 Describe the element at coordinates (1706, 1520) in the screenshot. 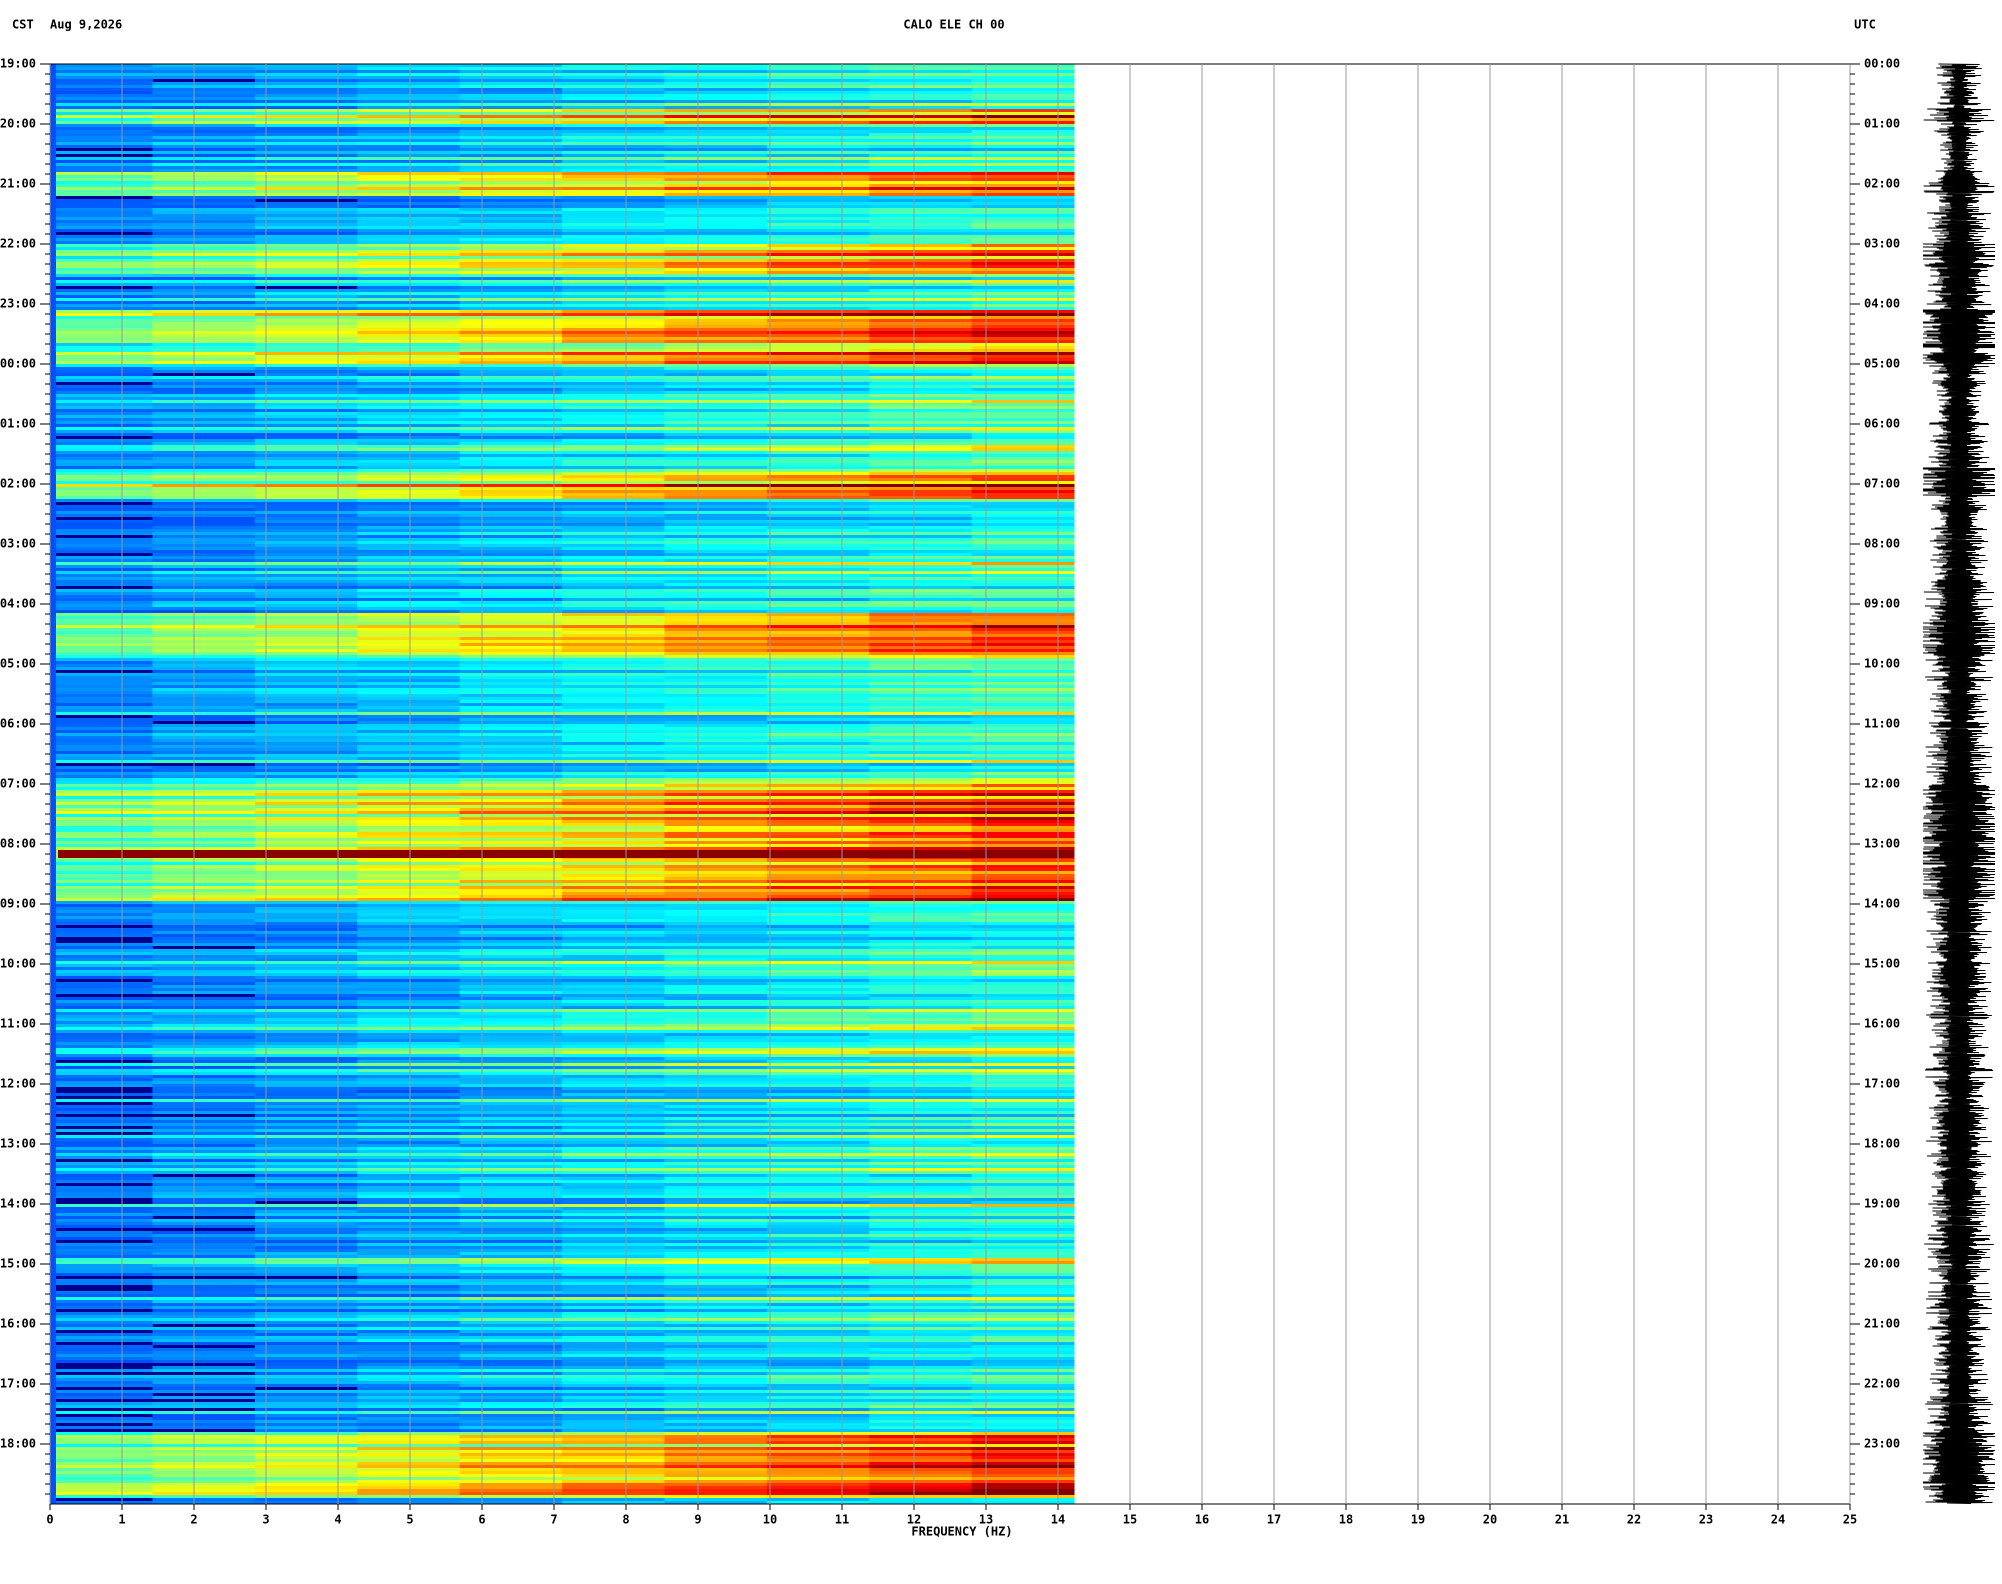

I see `x-tick-label: 23` at that location.